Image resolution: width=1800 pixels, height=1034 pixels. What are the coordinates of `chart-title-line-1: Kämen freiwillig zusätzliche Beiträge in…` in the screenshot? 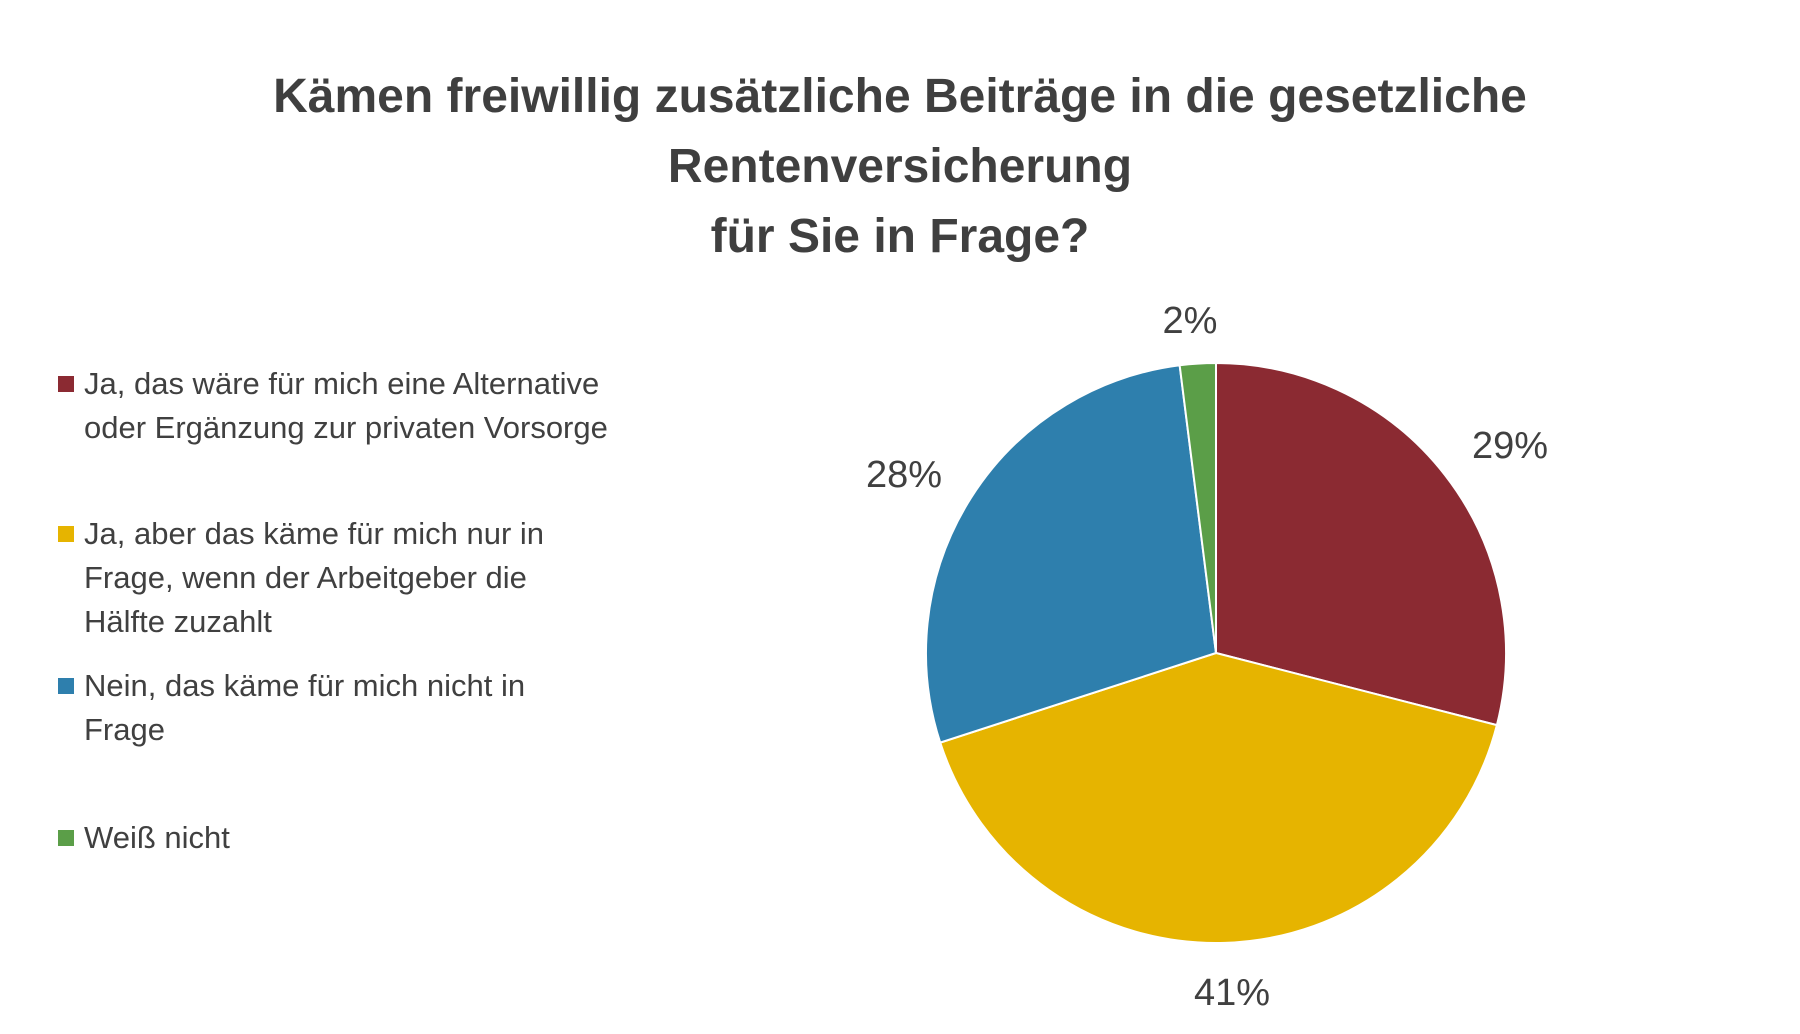 It's located at (900, 96).